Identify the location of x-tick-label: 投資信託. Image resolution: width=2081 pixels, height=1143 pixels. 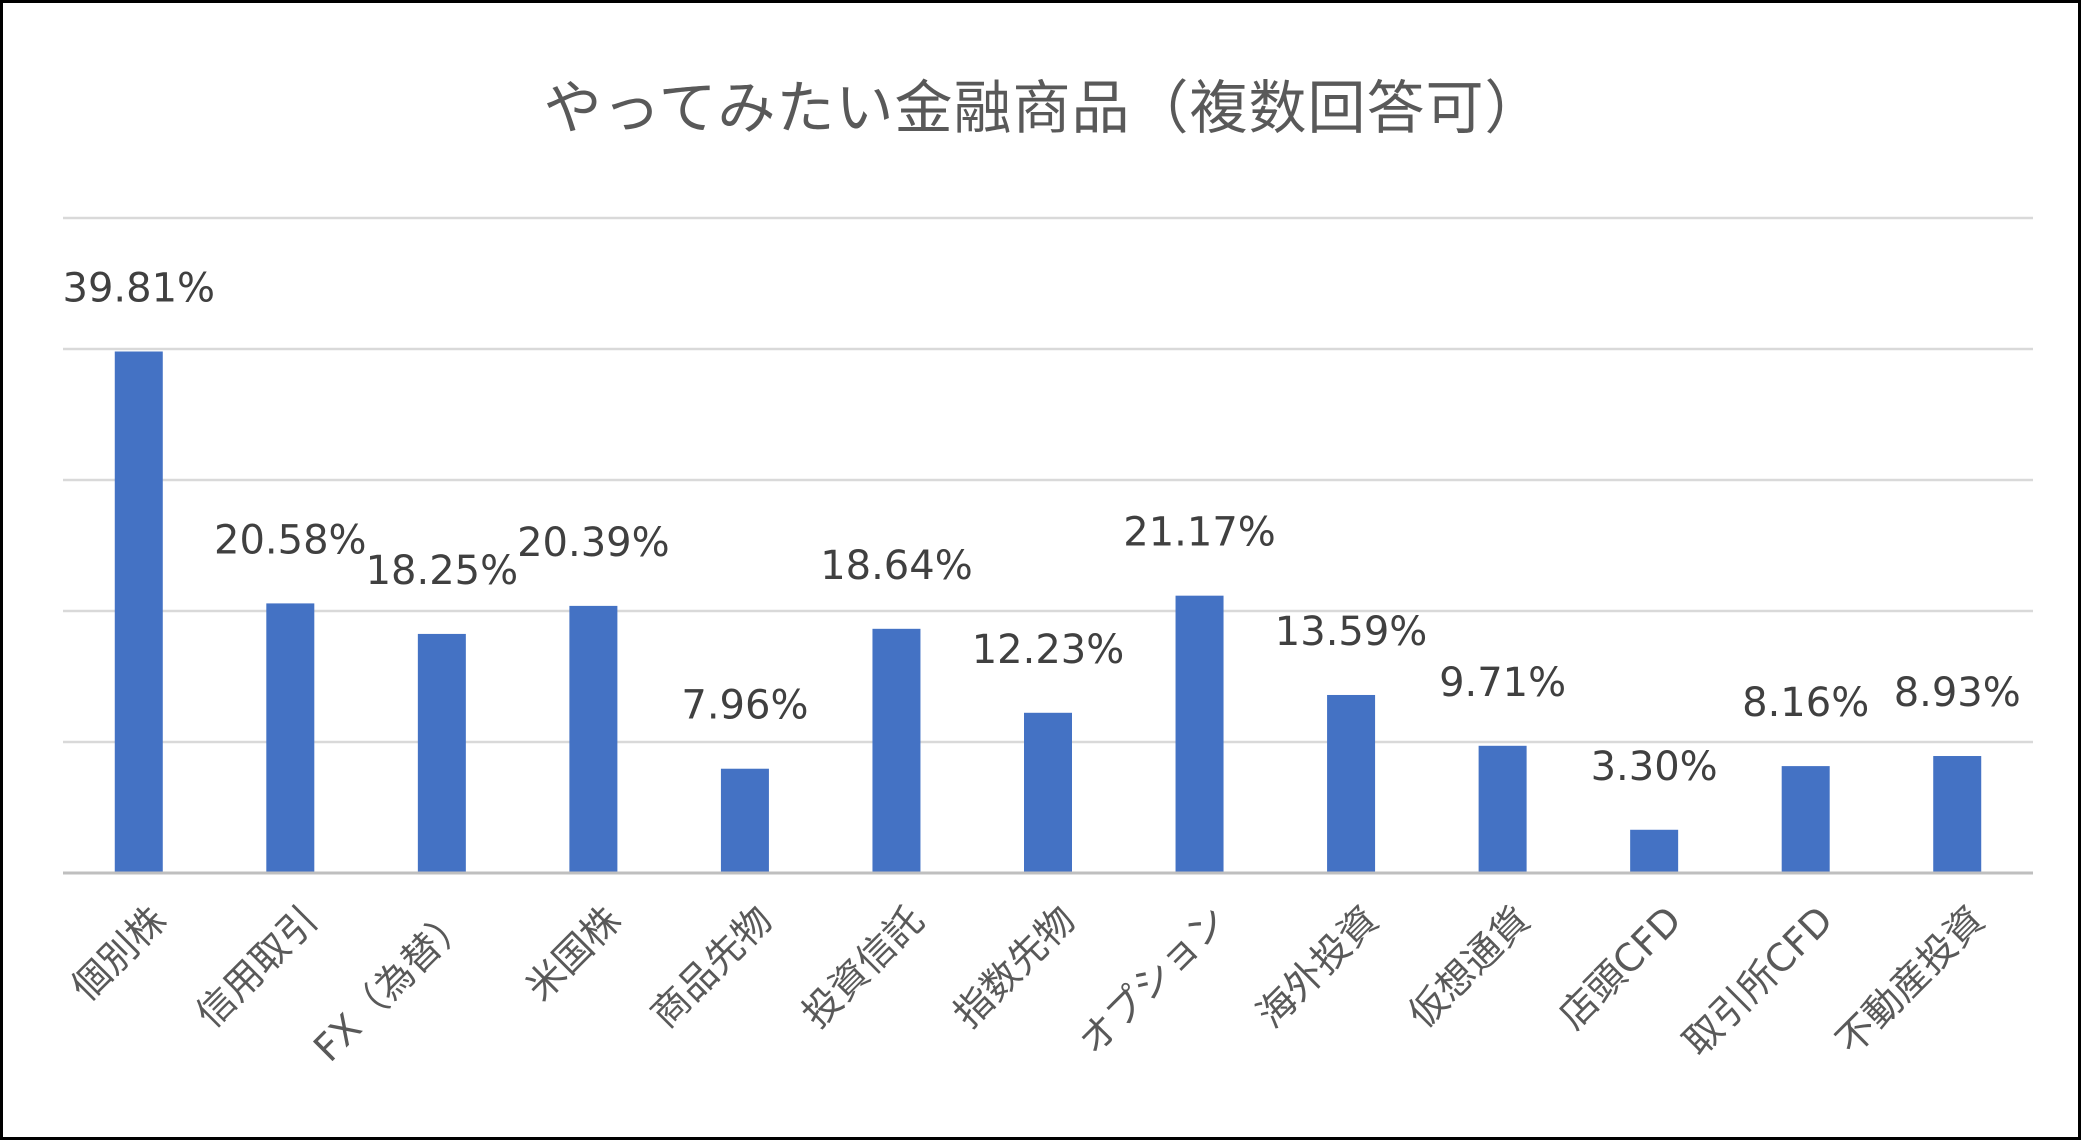
(863, 967).